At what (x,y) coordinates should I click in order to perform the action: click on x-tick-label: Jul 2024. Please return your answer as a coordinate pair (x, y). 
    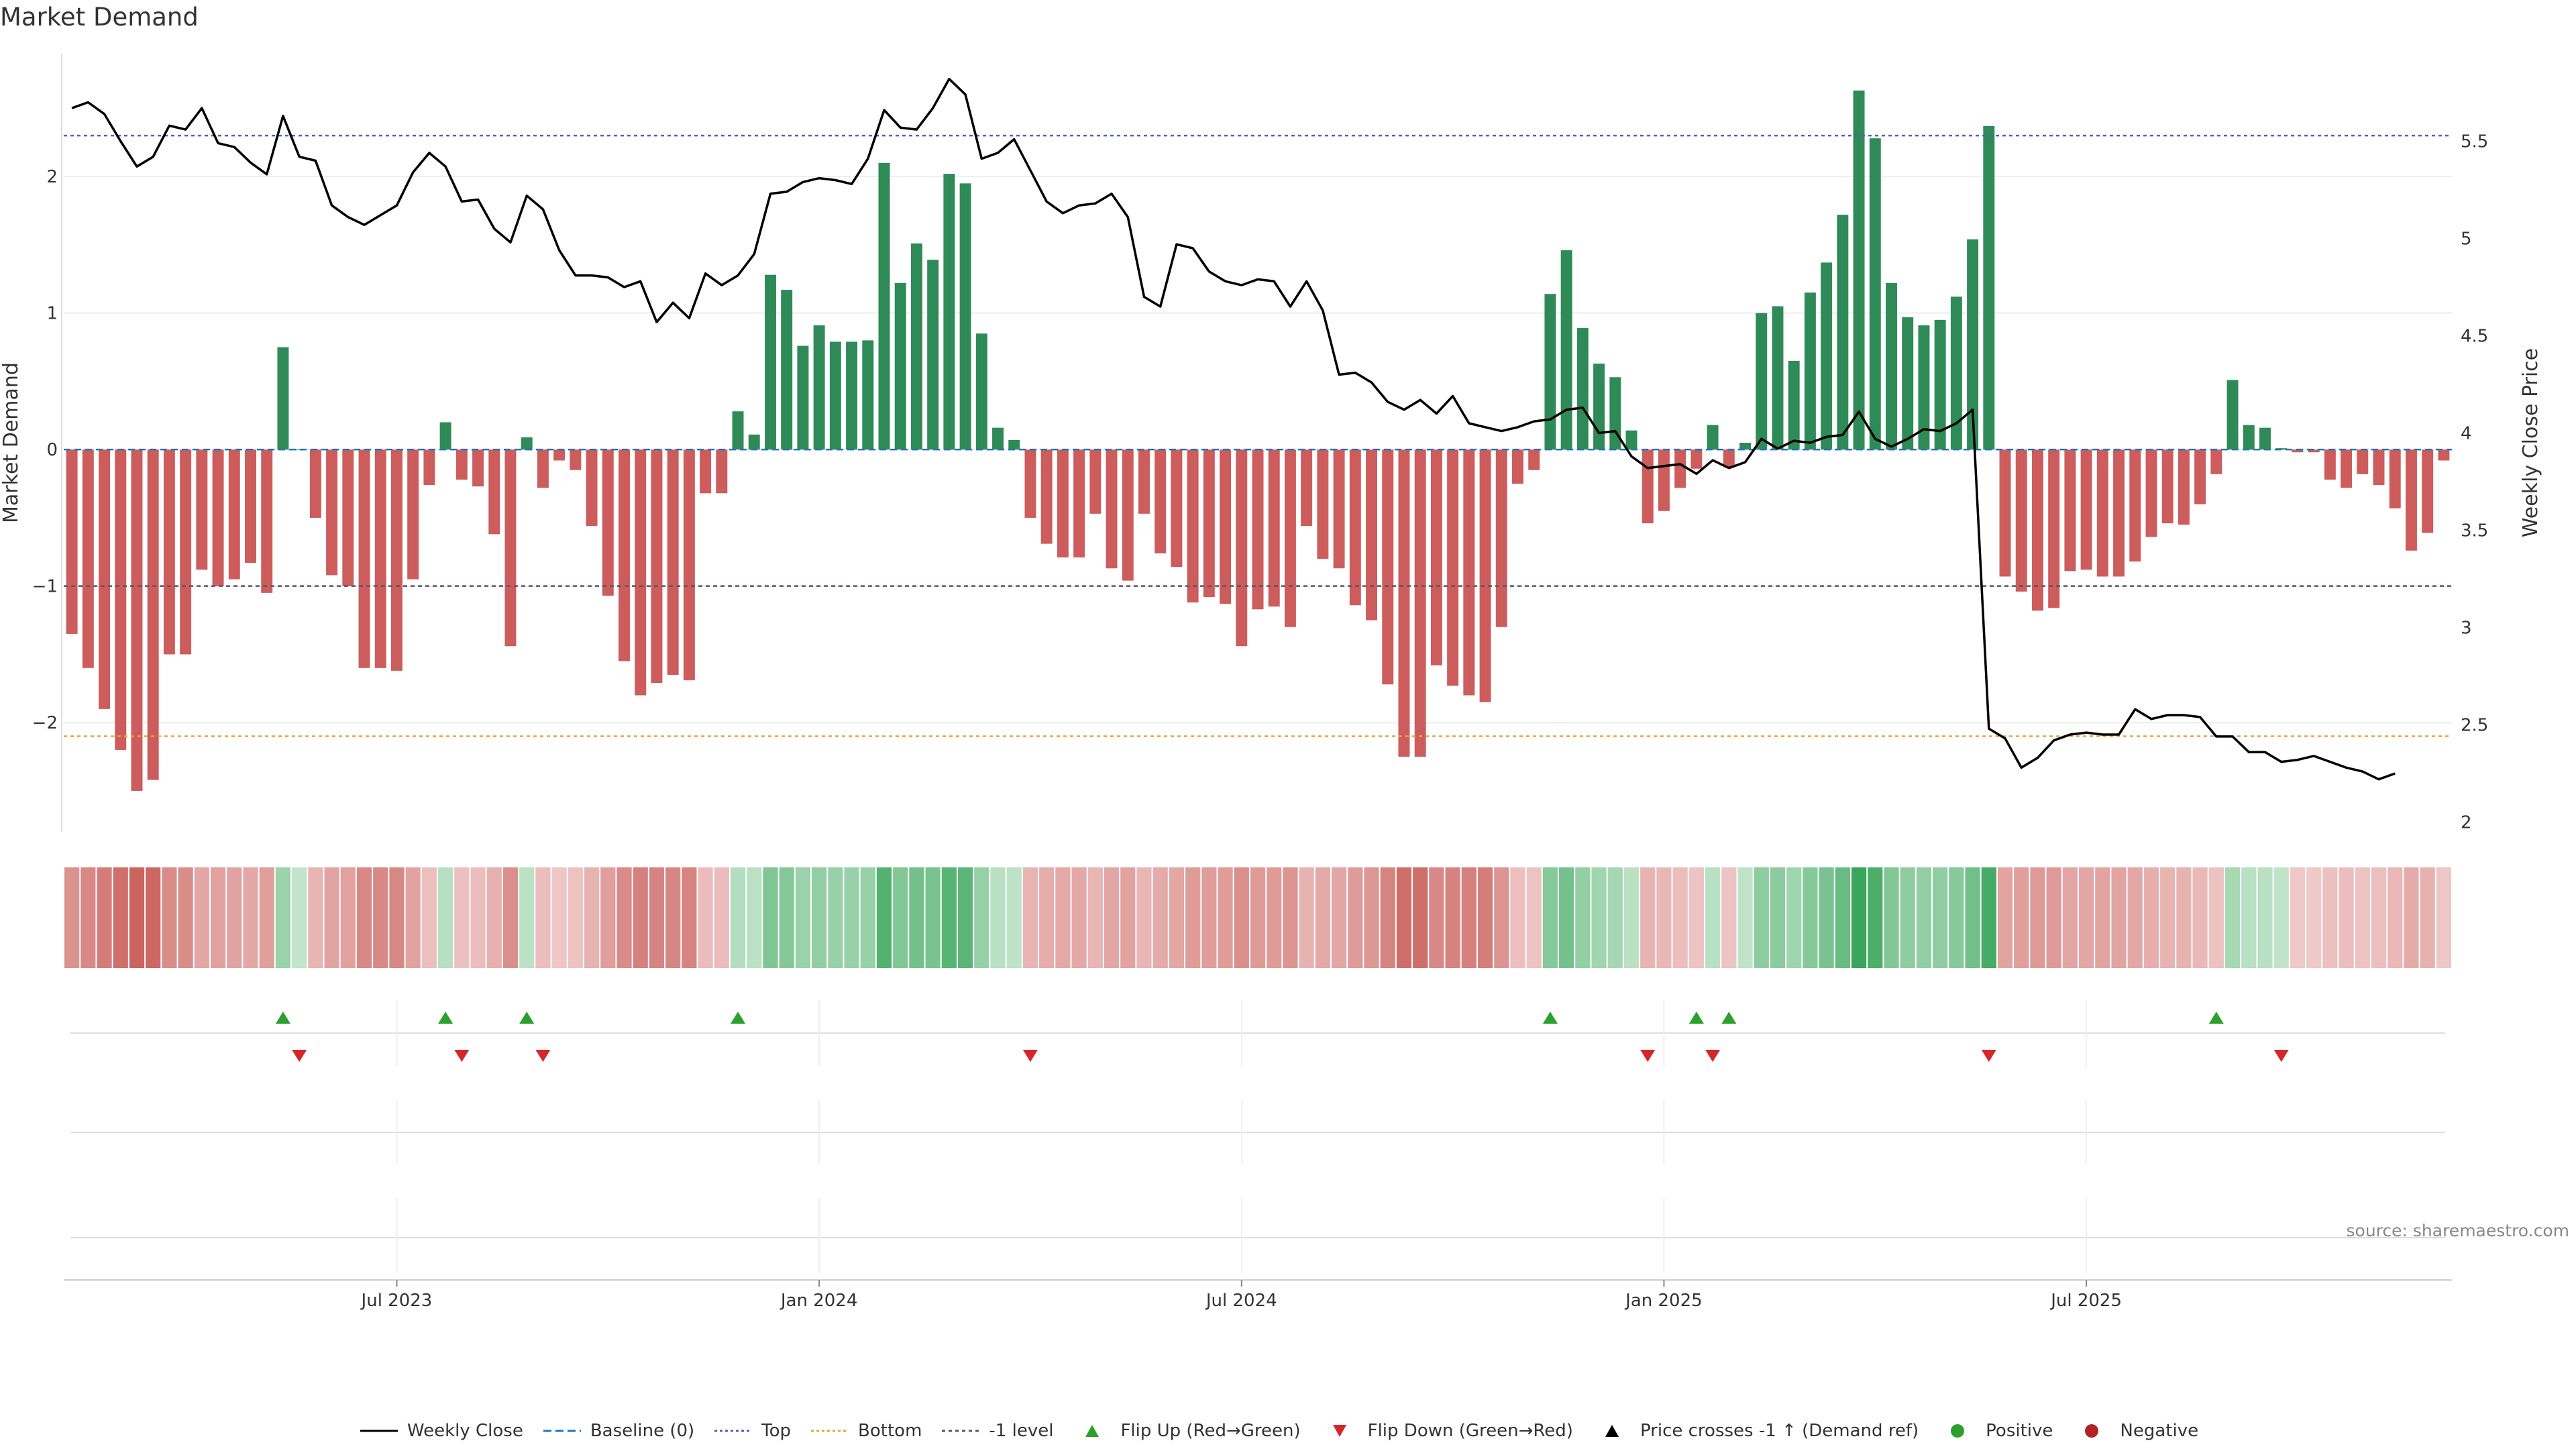
    Looking at the image, I should click on (1241, 1301).